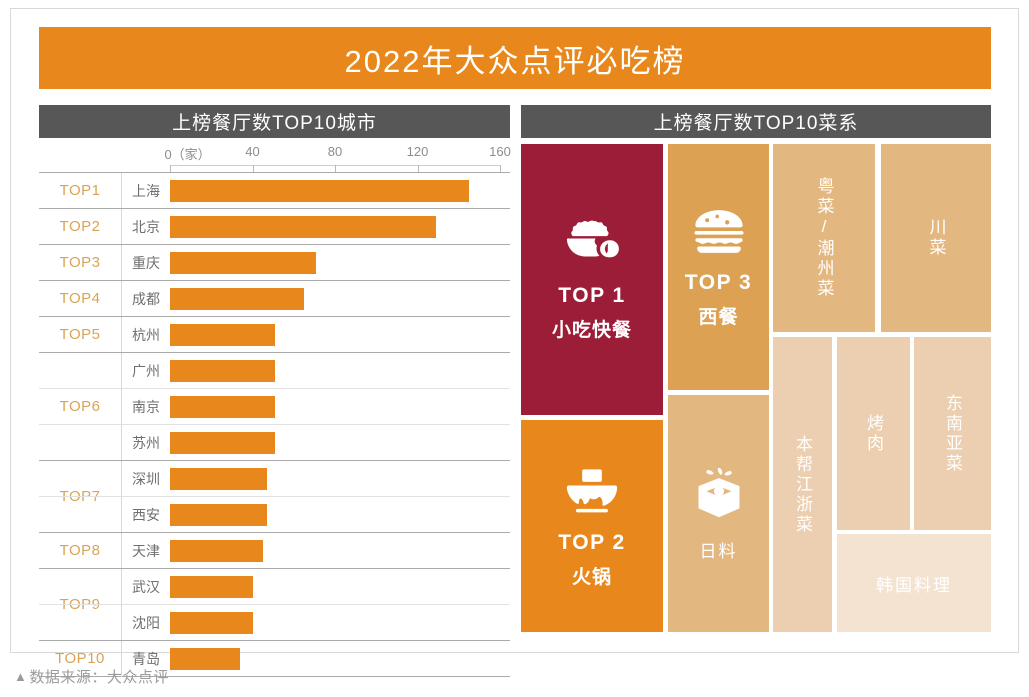 This screenshot has height=697, width=1029. I want to click on city-label: 武汉, so click(145, 586).